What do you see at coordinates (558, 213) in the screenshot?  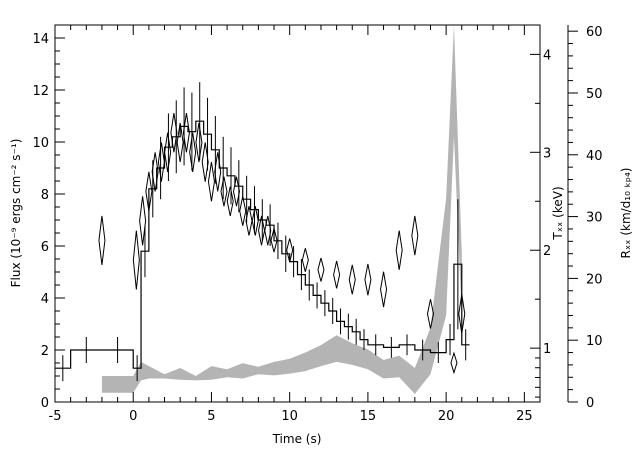 I see `temperature-axis-title: Tₓₓ (keV)` at bounding box center [558, 213].